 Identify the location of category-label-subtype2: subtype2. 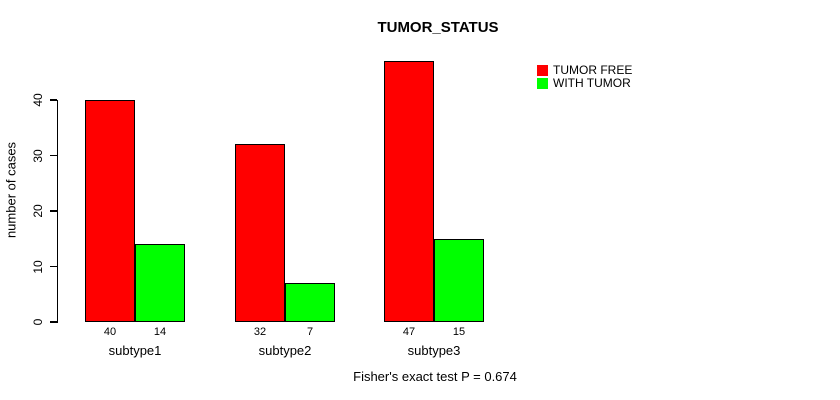
(285, 350).